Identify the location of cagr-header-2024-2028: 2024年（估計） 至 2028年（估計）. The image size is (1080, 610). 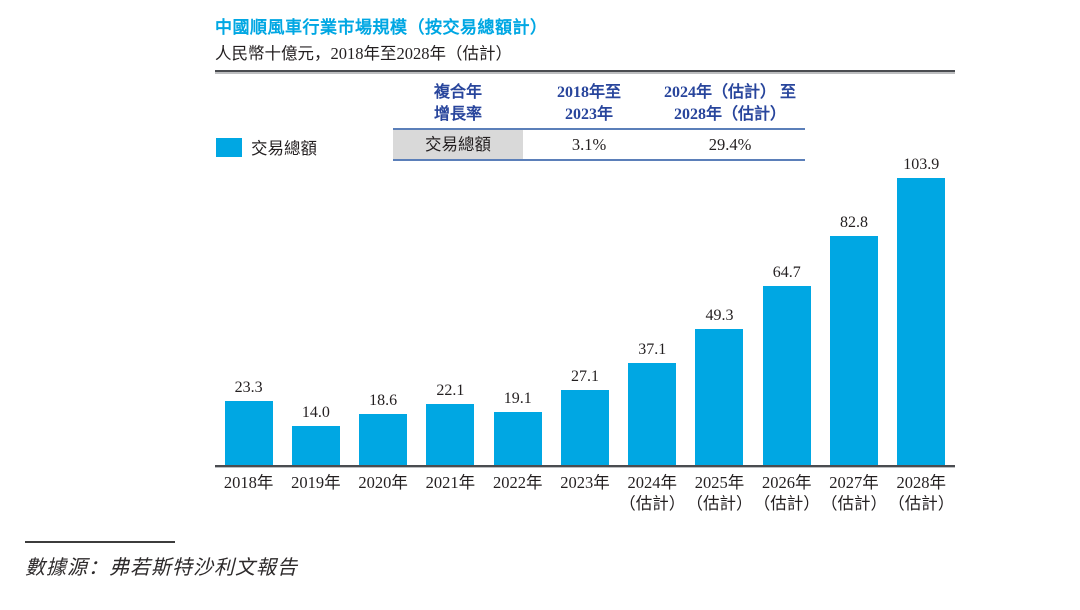
(730, 106).